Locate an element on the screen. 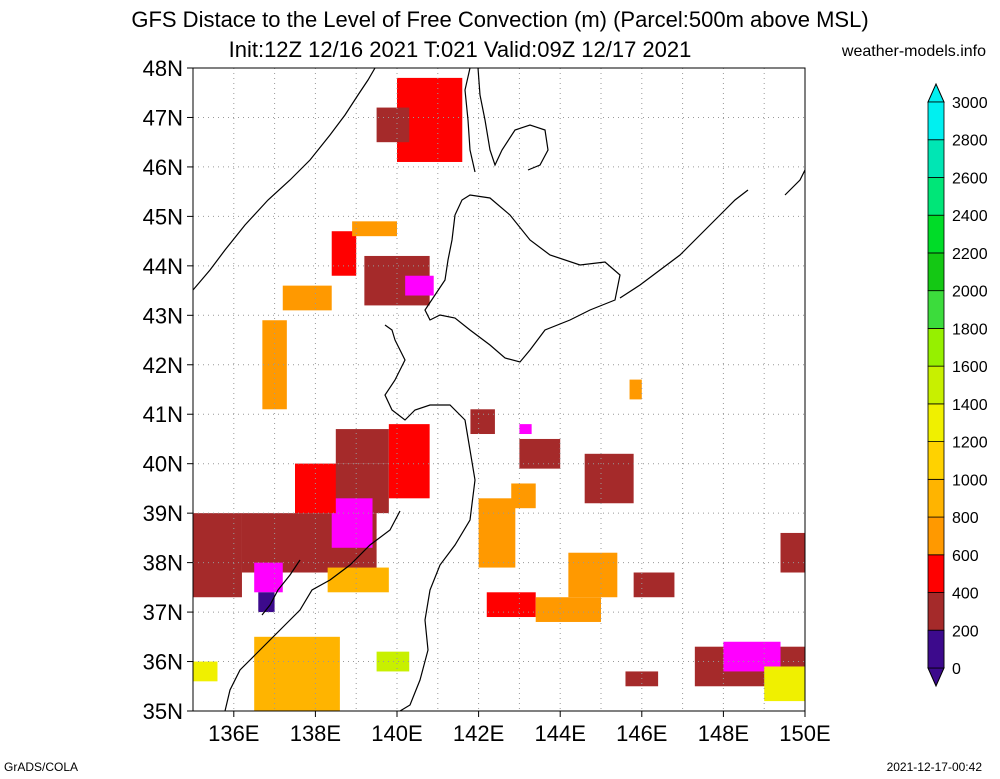 The width and height of the screenshot is (1000, 779). coastline-sakhalin is located at coordinates (506, 120).